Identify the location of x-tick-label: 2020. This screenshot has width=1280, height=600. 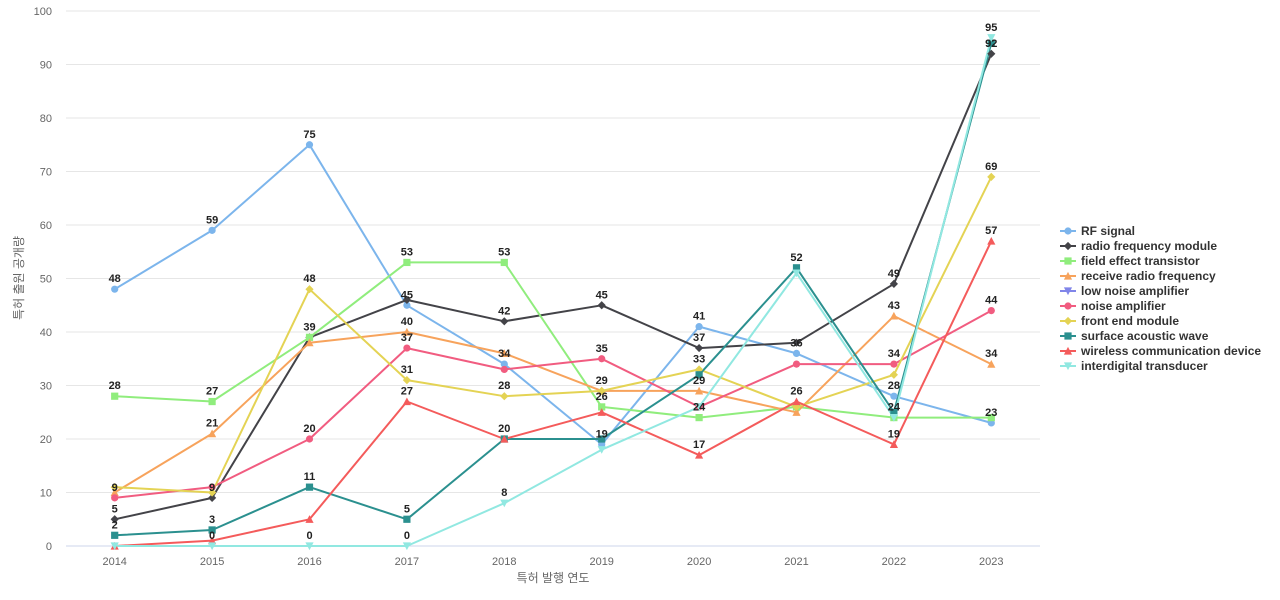
(699, 562).